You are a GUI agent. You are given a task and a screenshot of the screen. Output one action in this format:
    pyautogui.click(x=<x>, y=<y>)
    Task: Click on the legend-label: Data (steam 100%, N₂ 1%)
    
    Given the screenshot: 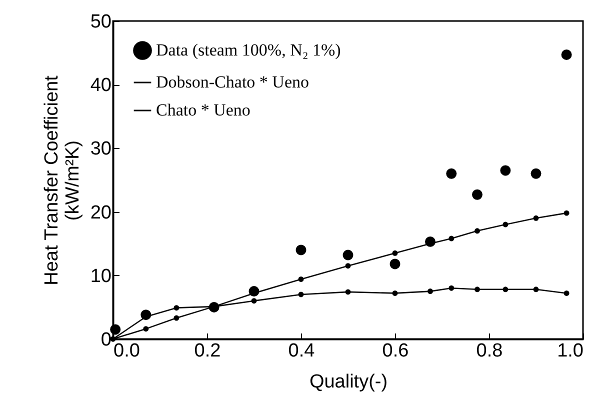 What is the action you would take?
    pyautogui.click(x=248, y=50)
    